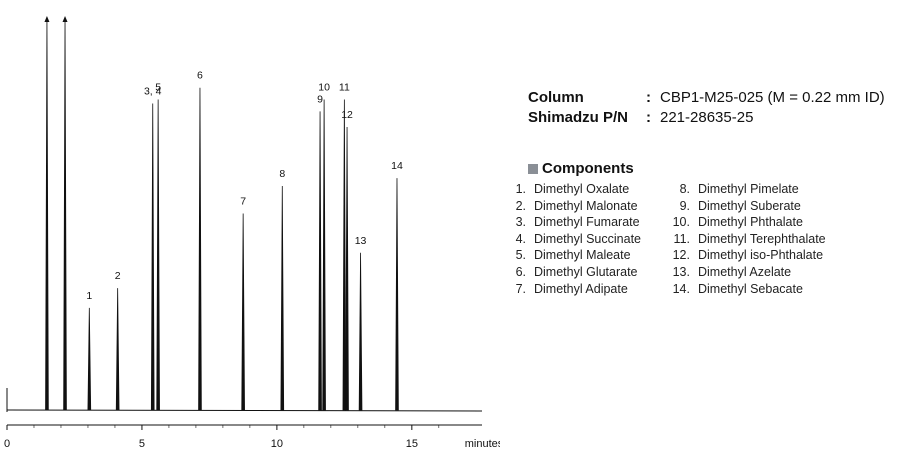 The height and width of the screenshot is (458, 909). Describe the element at coordinates (749, 205) in the screenshot. I see `component-name: Dimethyl Suberate` at that location.